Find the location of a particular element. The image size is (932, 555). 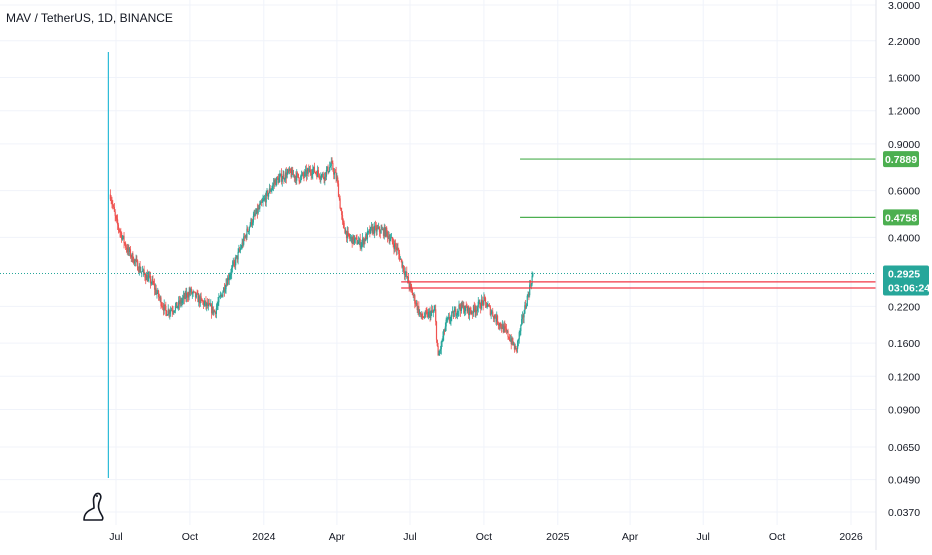

x-tick-label: Apr is located at coordinates (630, 537).